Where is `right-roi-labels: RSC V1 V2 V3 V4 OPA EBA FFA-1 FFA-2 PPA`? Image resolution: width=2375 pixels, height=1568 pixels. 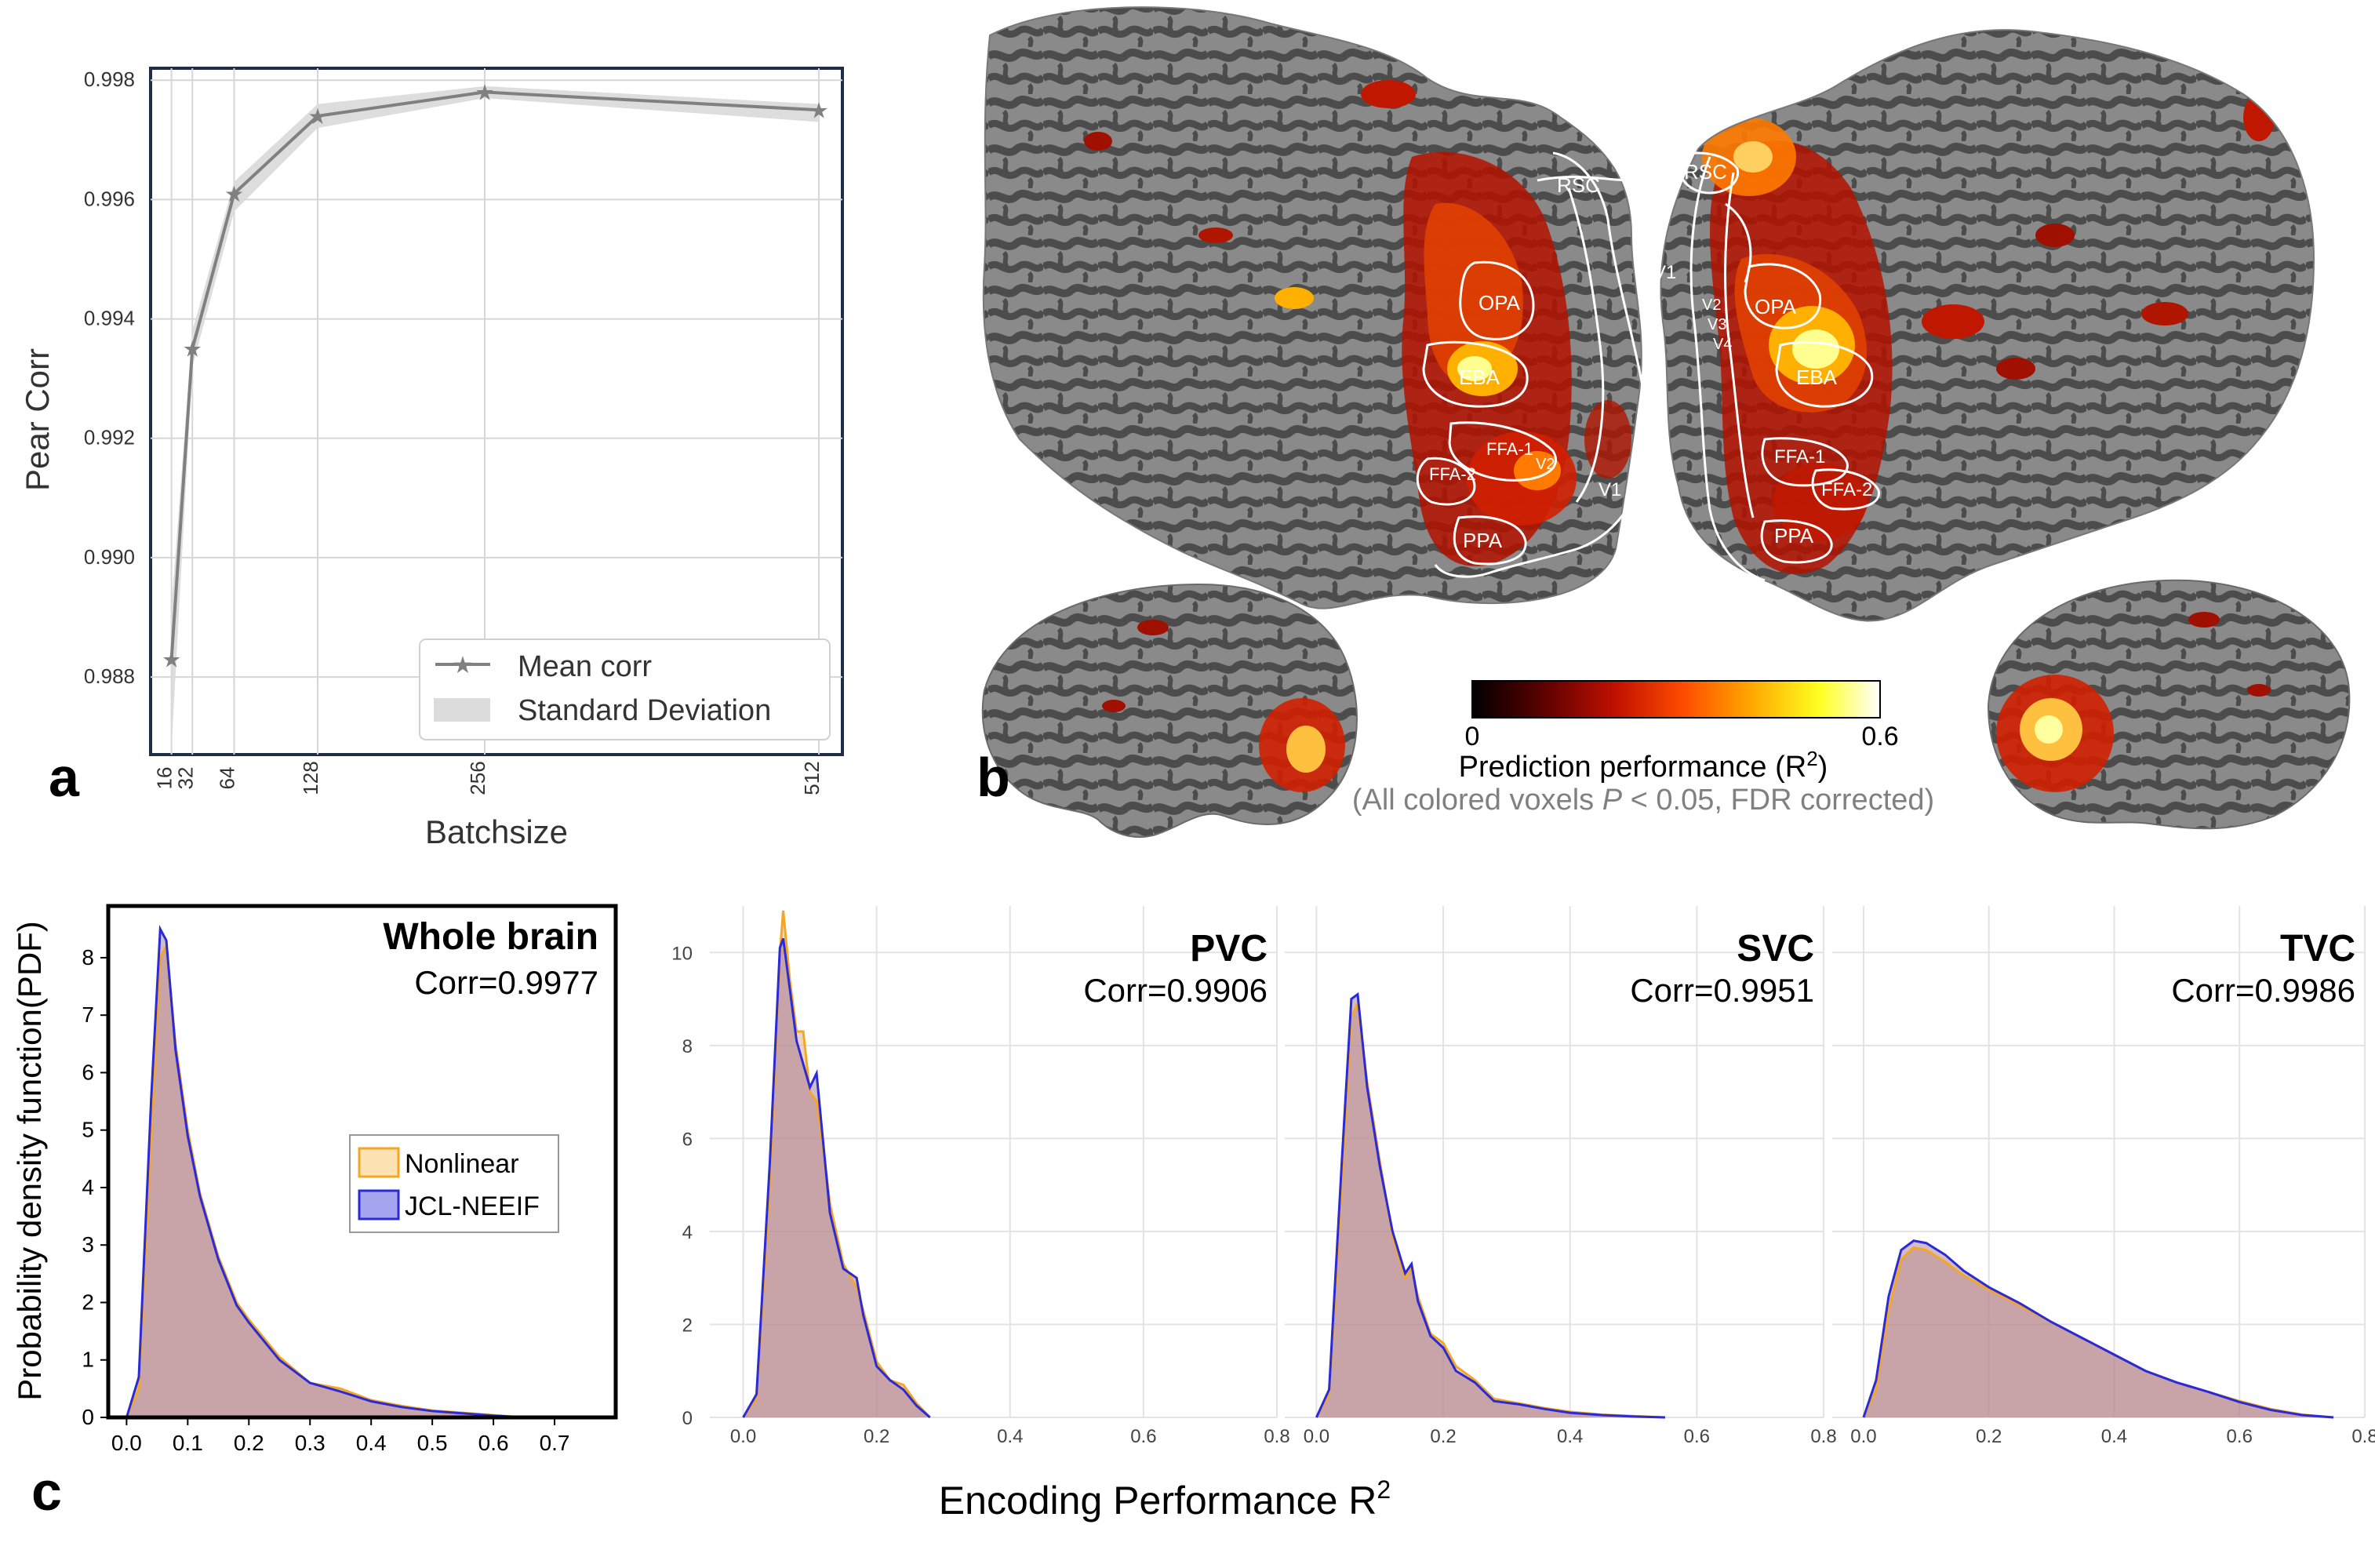 right-roi-labels: RSC V1 V2 V3 V4 OPA EBA FFA-1 FFA-2 PPA is located at coordinates (1762, 354).